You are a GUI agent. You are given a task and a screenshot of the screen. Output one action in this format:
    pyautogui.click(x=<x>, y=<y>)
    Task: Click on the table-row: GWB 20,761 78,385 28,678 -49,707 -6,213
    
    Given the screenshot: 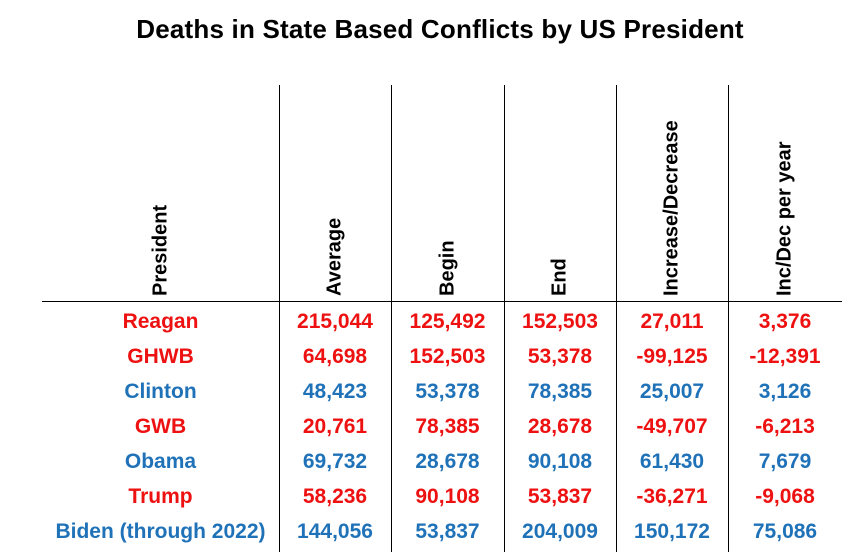 What is the action you would take?
    pyautogui.click(x=432, y=426)
    